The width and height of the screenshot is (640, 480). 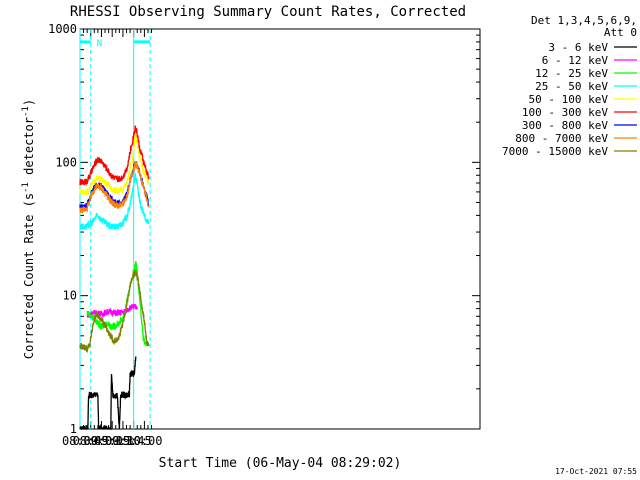 I want to click on legend-header-line1: Det 1,3,4,5,6,9,, so click(x=584, y=20).